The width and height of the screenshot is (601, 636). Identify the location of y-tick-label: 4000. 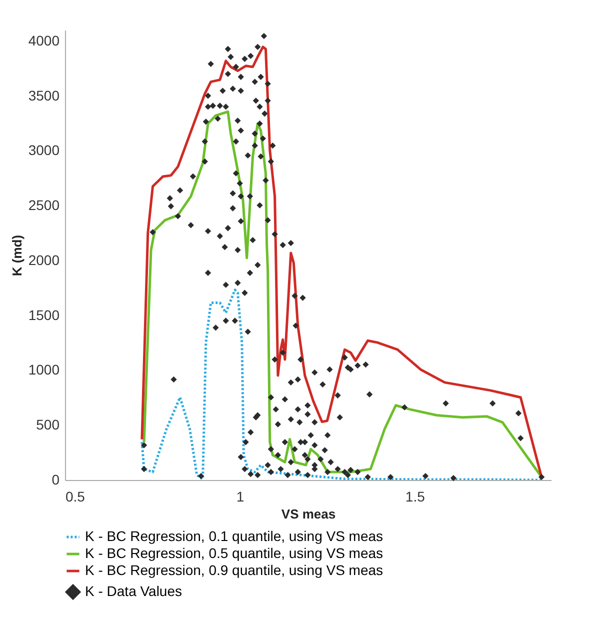
(44, 40).